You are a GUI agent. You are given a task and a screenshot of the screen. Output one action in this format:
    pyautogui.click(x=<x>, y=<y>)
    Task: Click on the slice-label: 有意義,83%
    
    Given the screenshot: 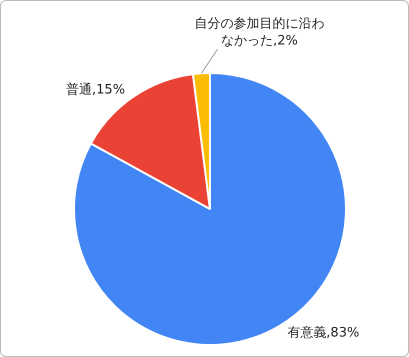 What is the action you would take?
    pyautogui.click(x=323, y=332)
    